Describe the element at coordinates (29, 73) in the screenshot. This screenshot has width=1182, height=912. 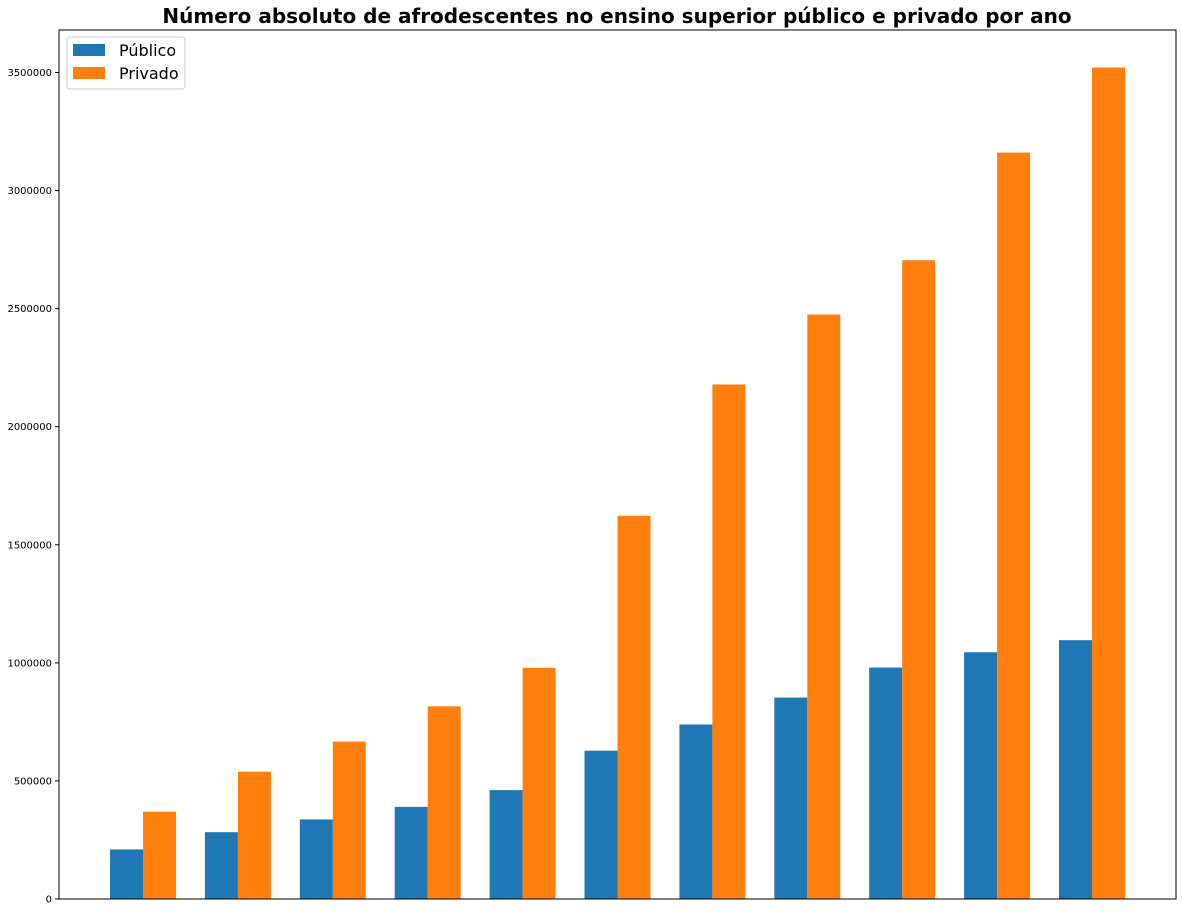
I see `y-tick-label: 3500000` at that location.